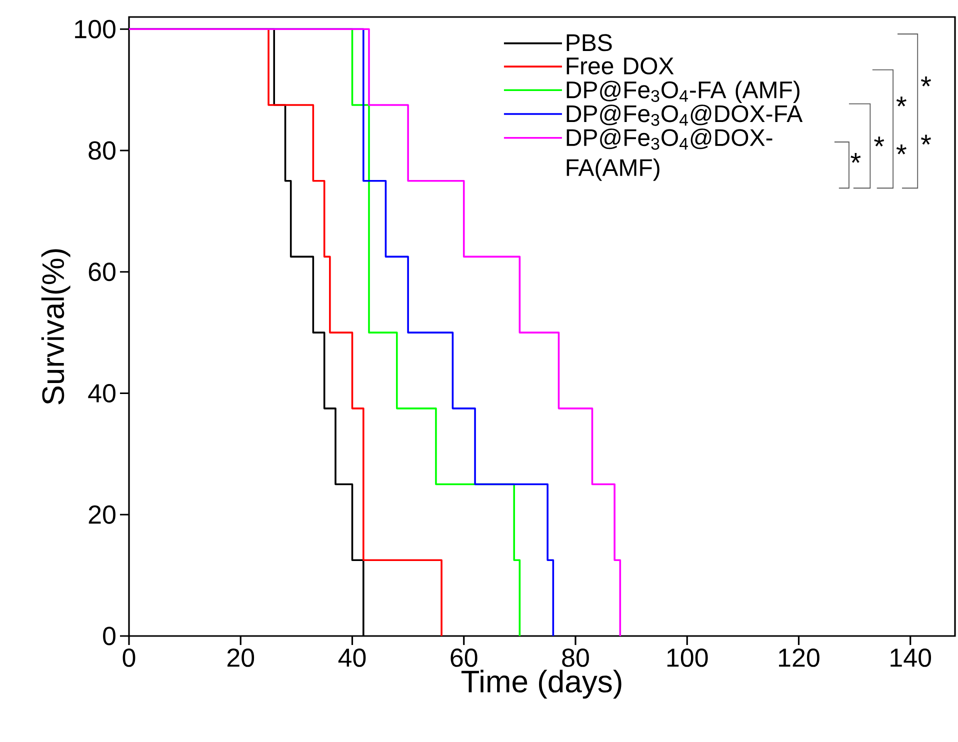 The height and width of the screenshot is (742, 958). Describe the element at coordinates (799, 657) in the screenshot. I see `x-tick-label: 120` at that location.